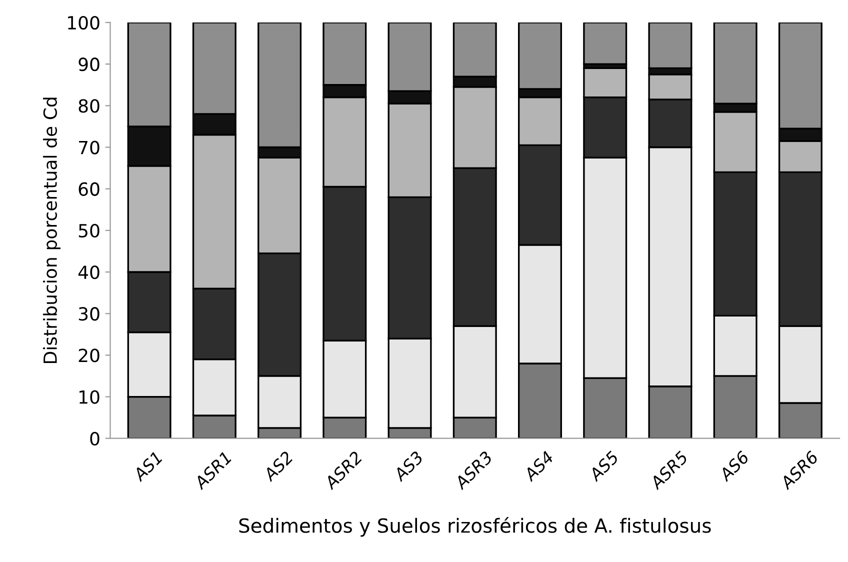 Image resolution: width=848 pixels, height=562 pixels. Describe the element at coordinates (95, 439) in the screenshot. I see `y-tick-label: 0` at that location.